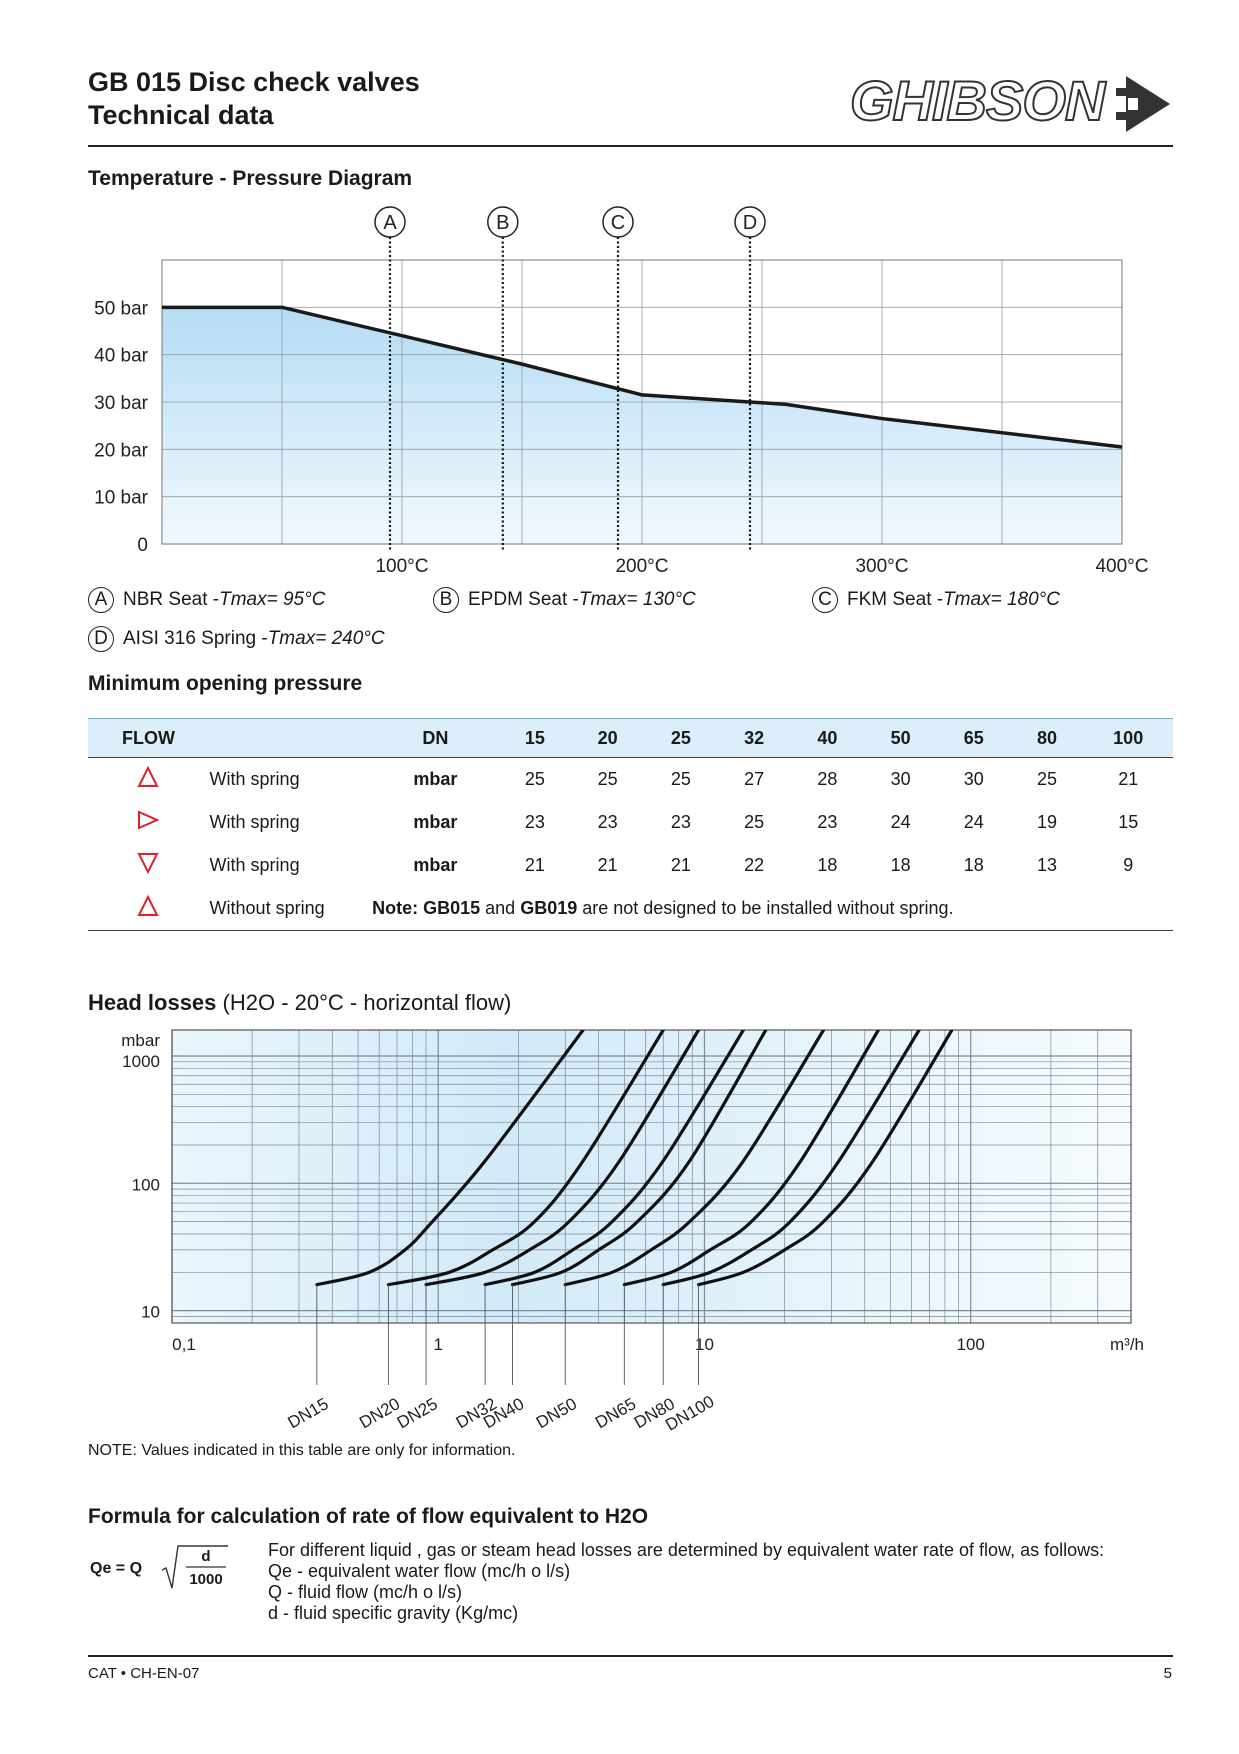 The height and width of the screenshot is (1754, 1239). I want to click on legend-d-marker: D, so click(101, 639).